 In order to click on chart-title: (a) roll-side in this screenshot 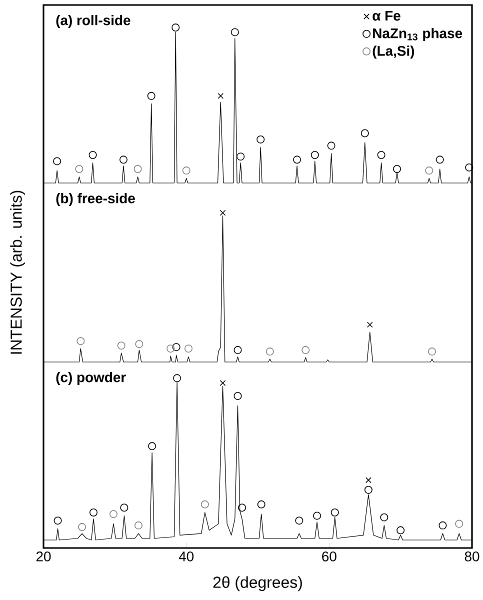, I will do `click(93, 21)`.